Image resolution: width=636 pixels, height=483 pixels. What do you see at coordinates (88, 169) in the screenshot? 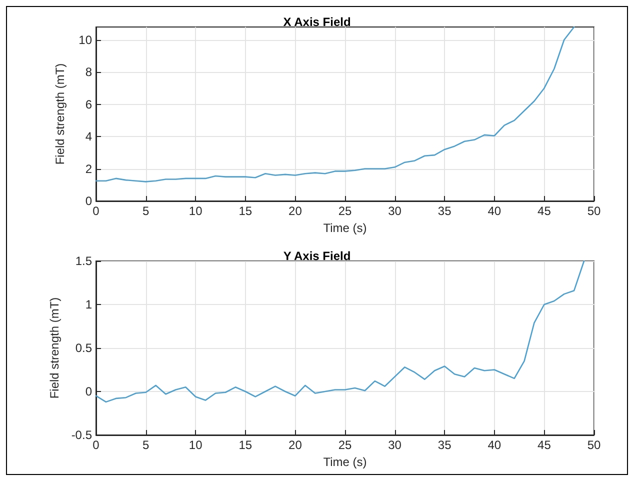
I see `y-tick-label: 2` at bounding box center [88, 169].